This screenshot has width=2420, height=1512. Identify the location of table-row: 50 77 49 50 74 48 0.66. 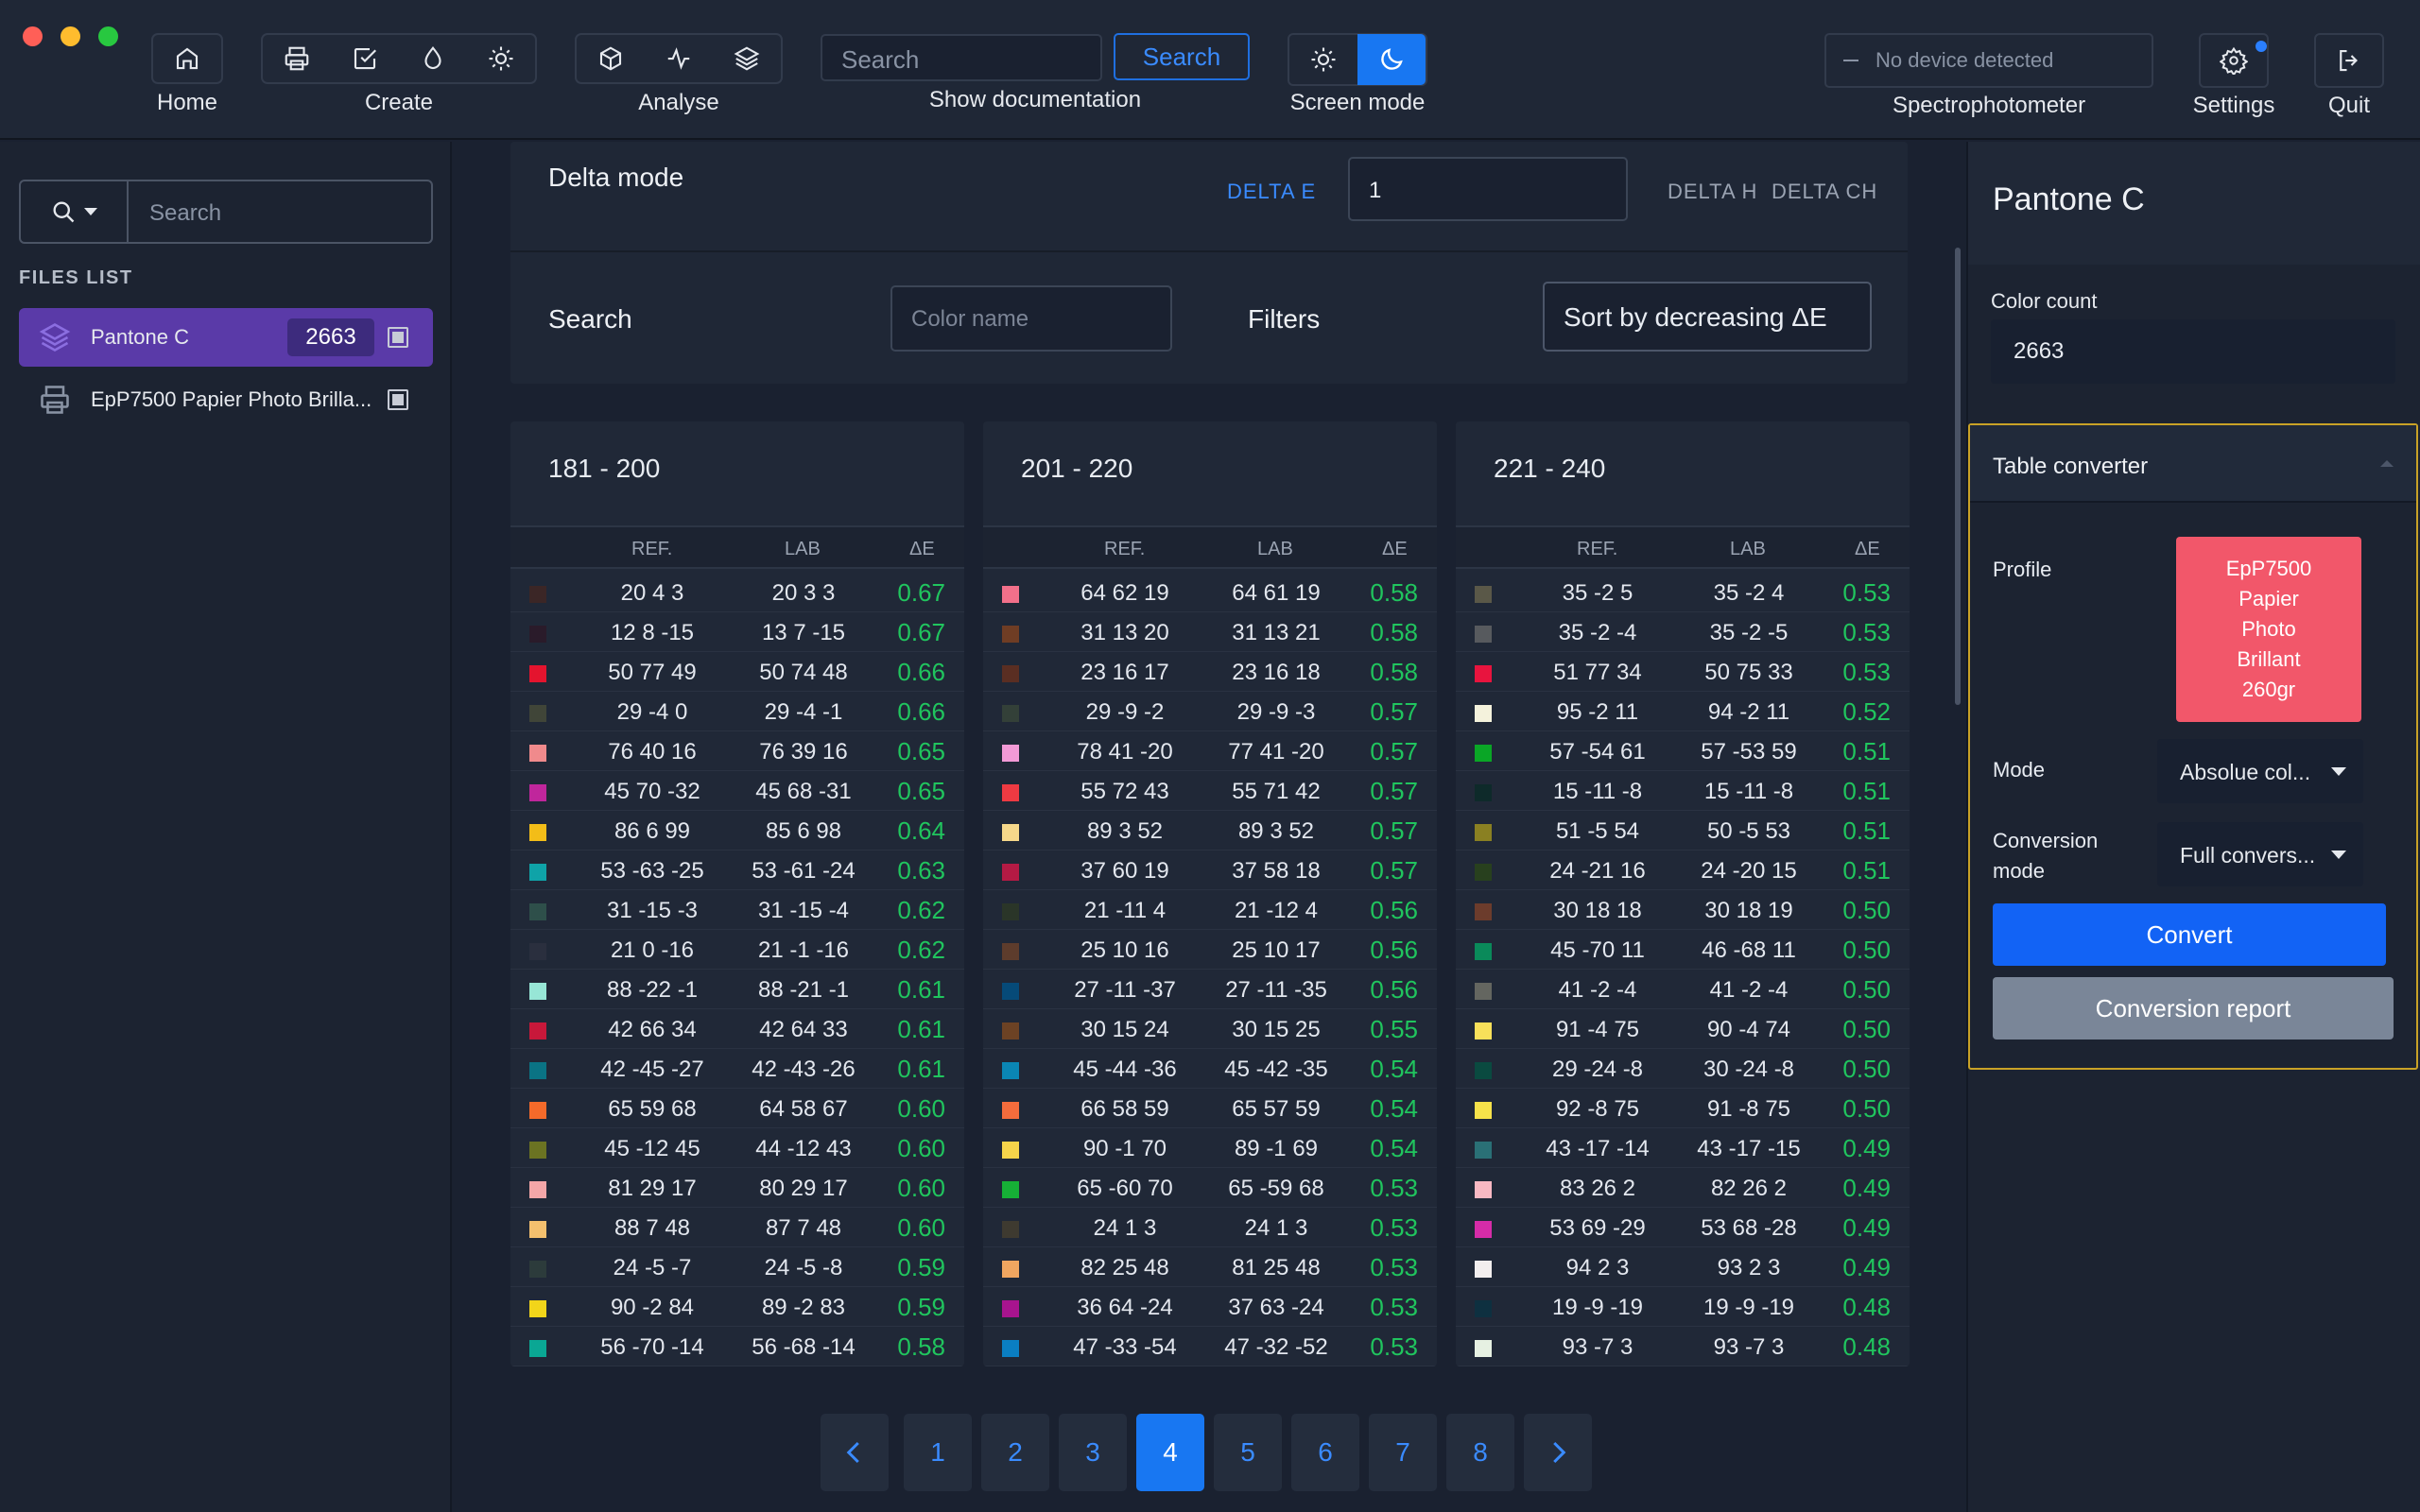
(737, 672).